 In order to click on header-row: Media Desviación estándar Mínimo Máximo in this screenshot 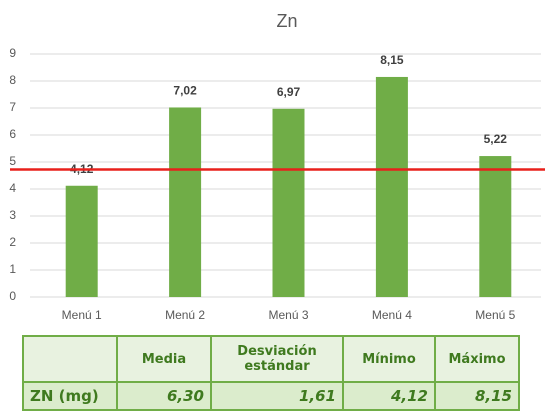, I will do `click(271, 359)`.